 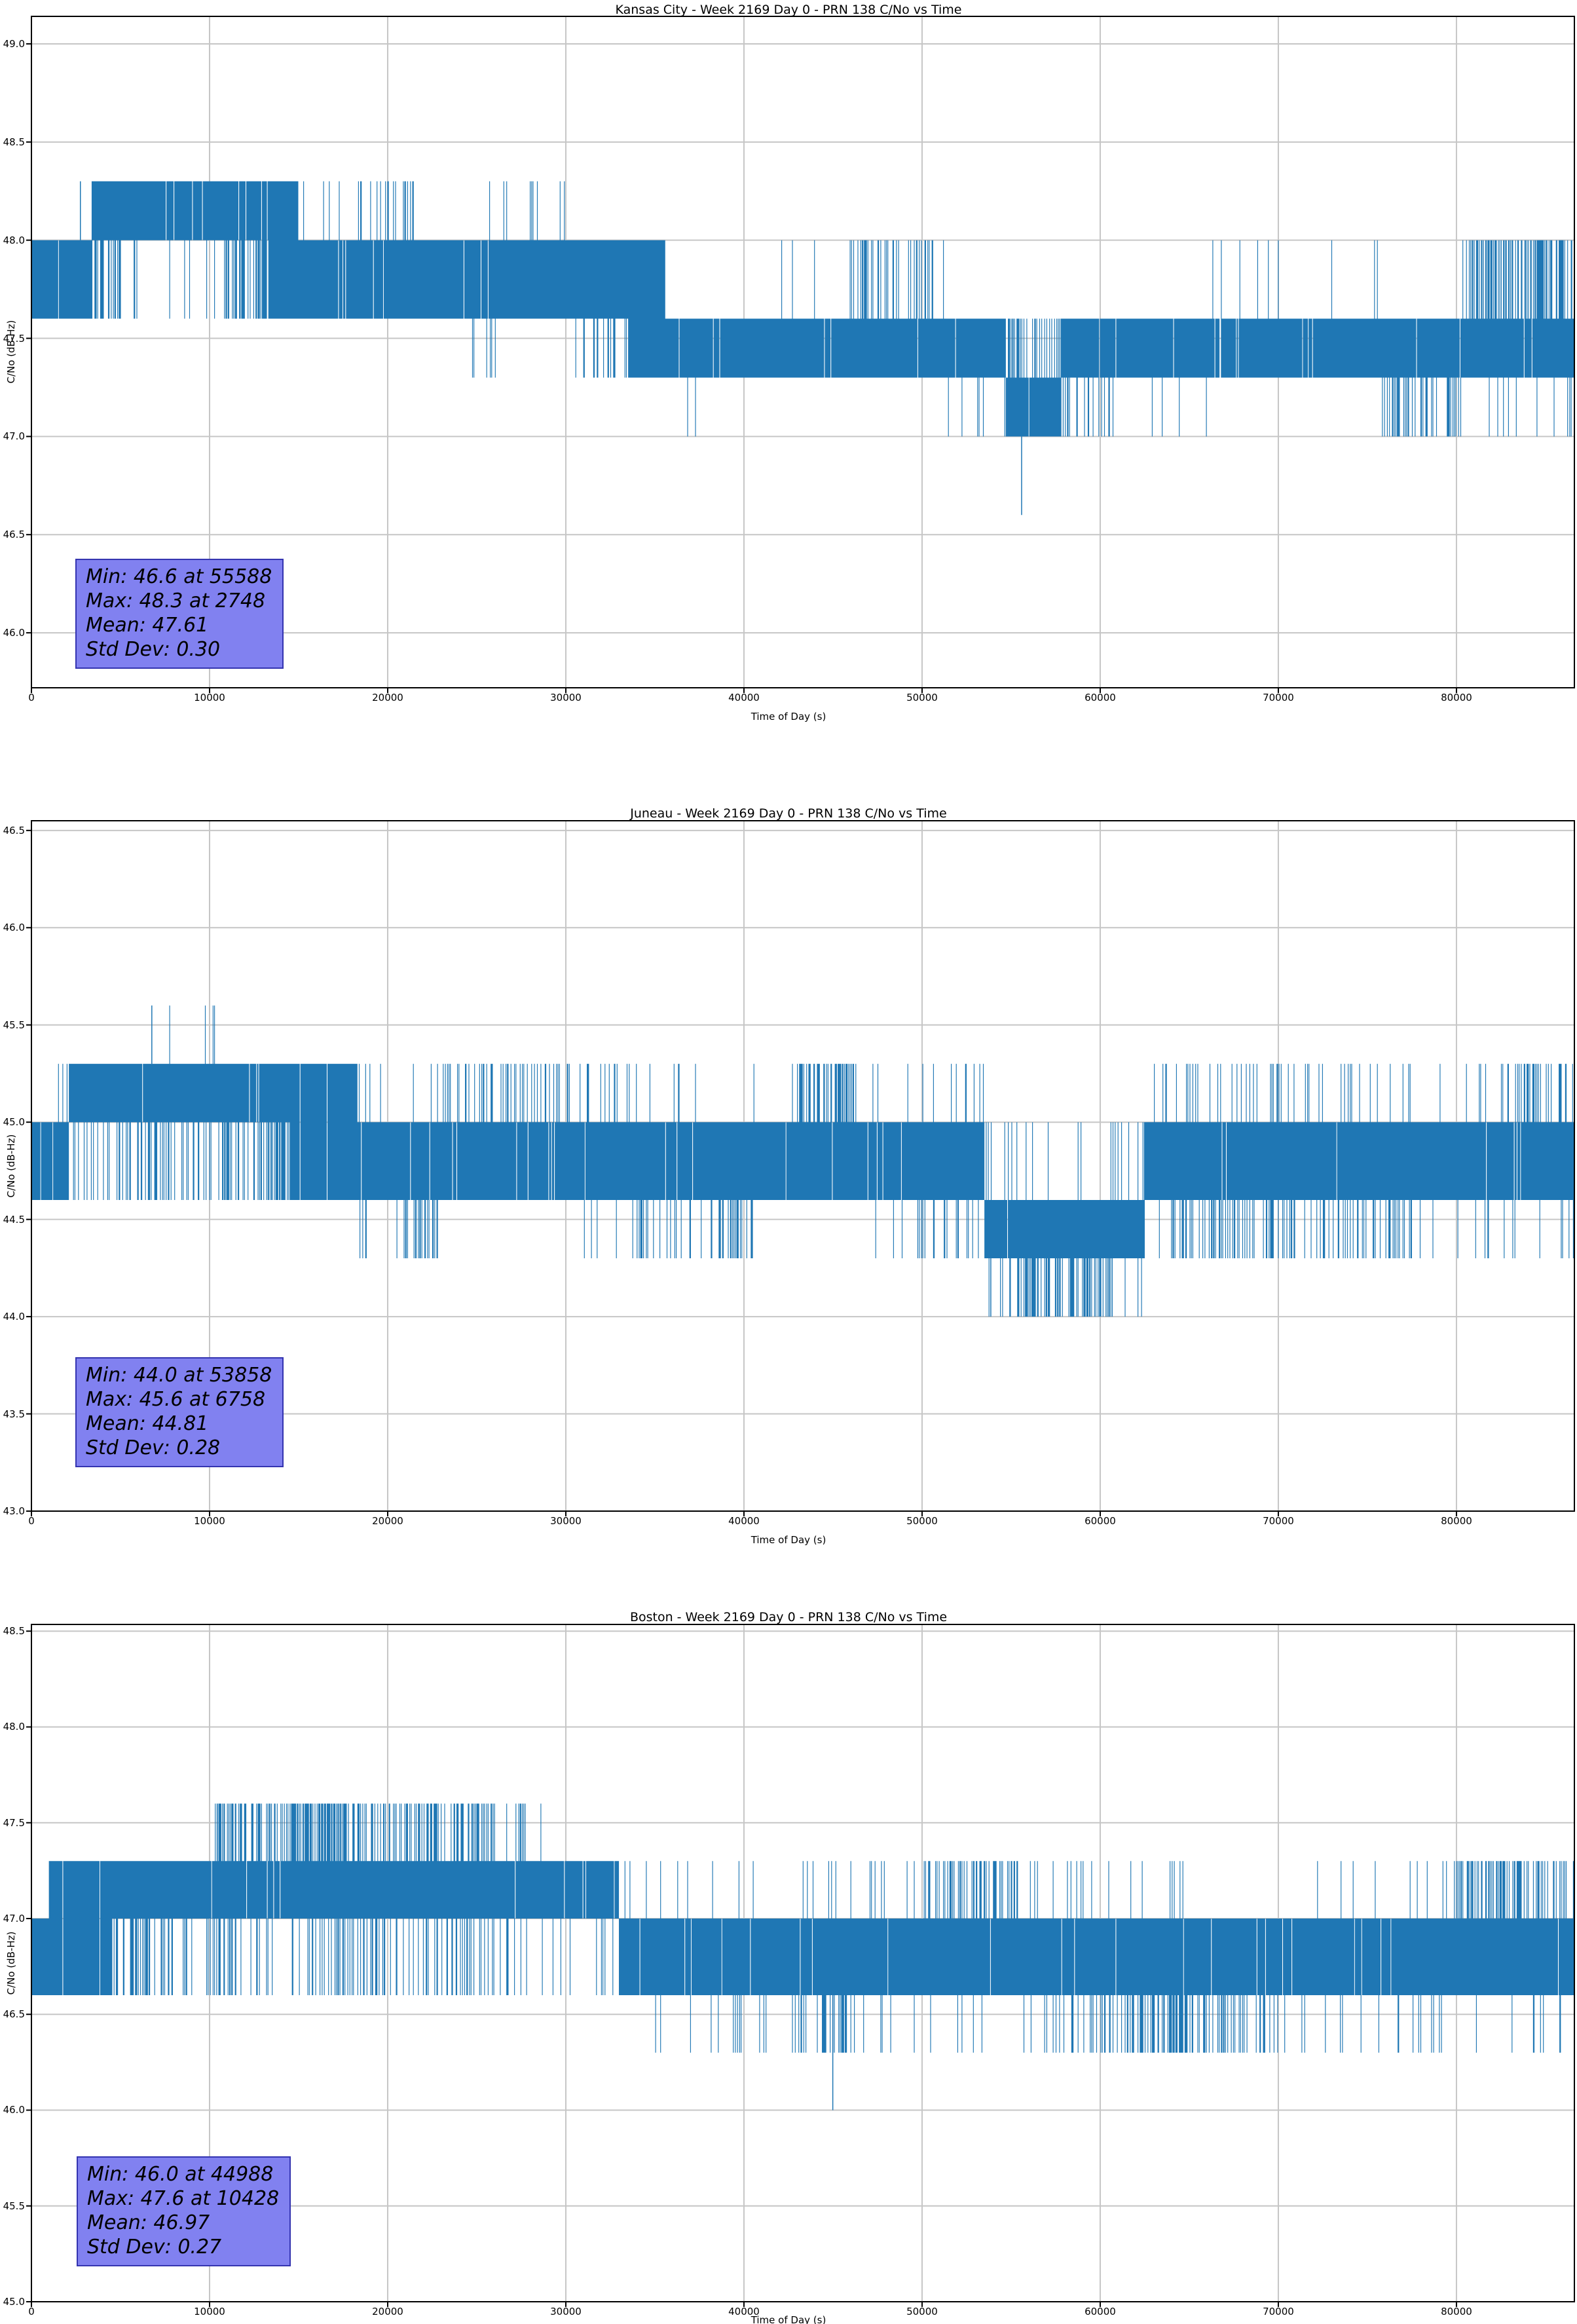 I want to click on chart1-x-axis-label: Time of Day (s), so click(x=788, y=716).